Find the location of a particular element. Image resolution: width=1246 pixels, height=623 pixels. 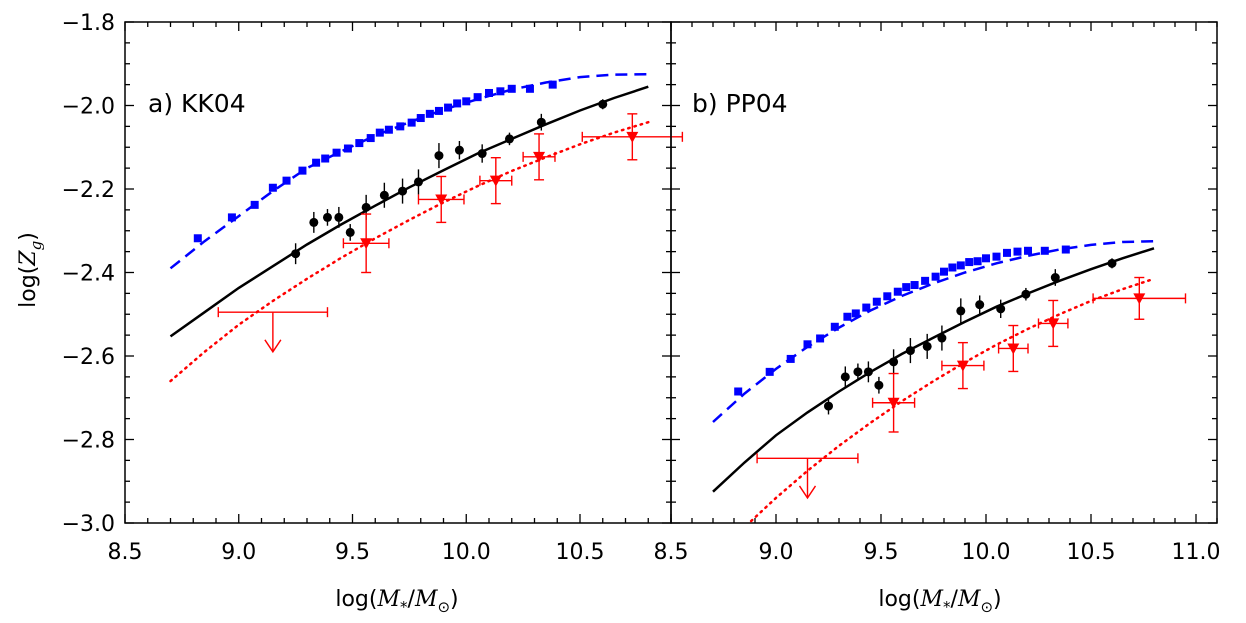

y-tick-label: −1.8 is located at coordinates (88, 23).